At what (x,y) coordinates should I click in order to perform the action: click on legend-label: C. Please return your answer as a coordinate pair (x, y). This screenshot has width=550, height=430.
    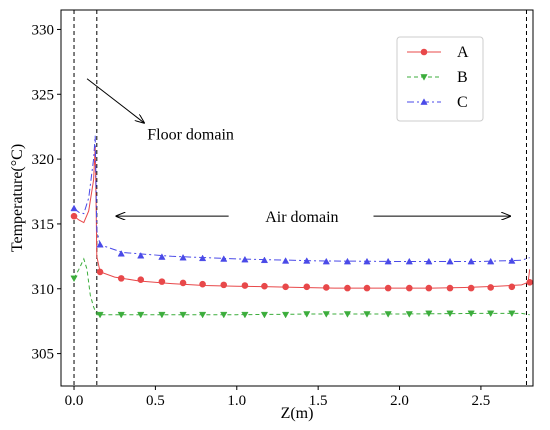
    Looking at the image, I should click on (462, 102).